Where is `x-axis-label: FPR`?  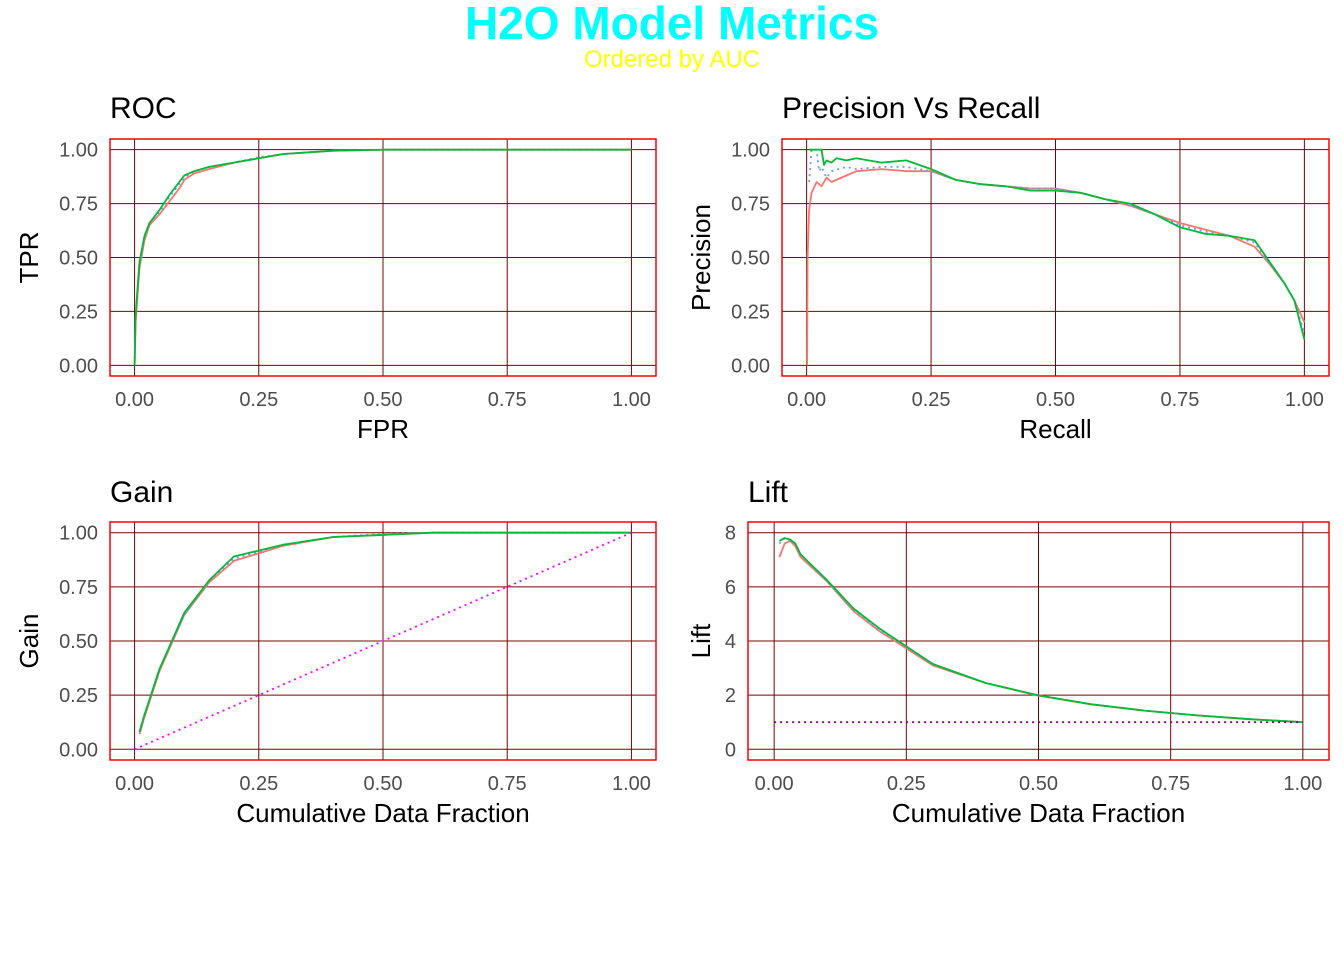
x-axis-label: FPR is located at coordinates (383, 429).